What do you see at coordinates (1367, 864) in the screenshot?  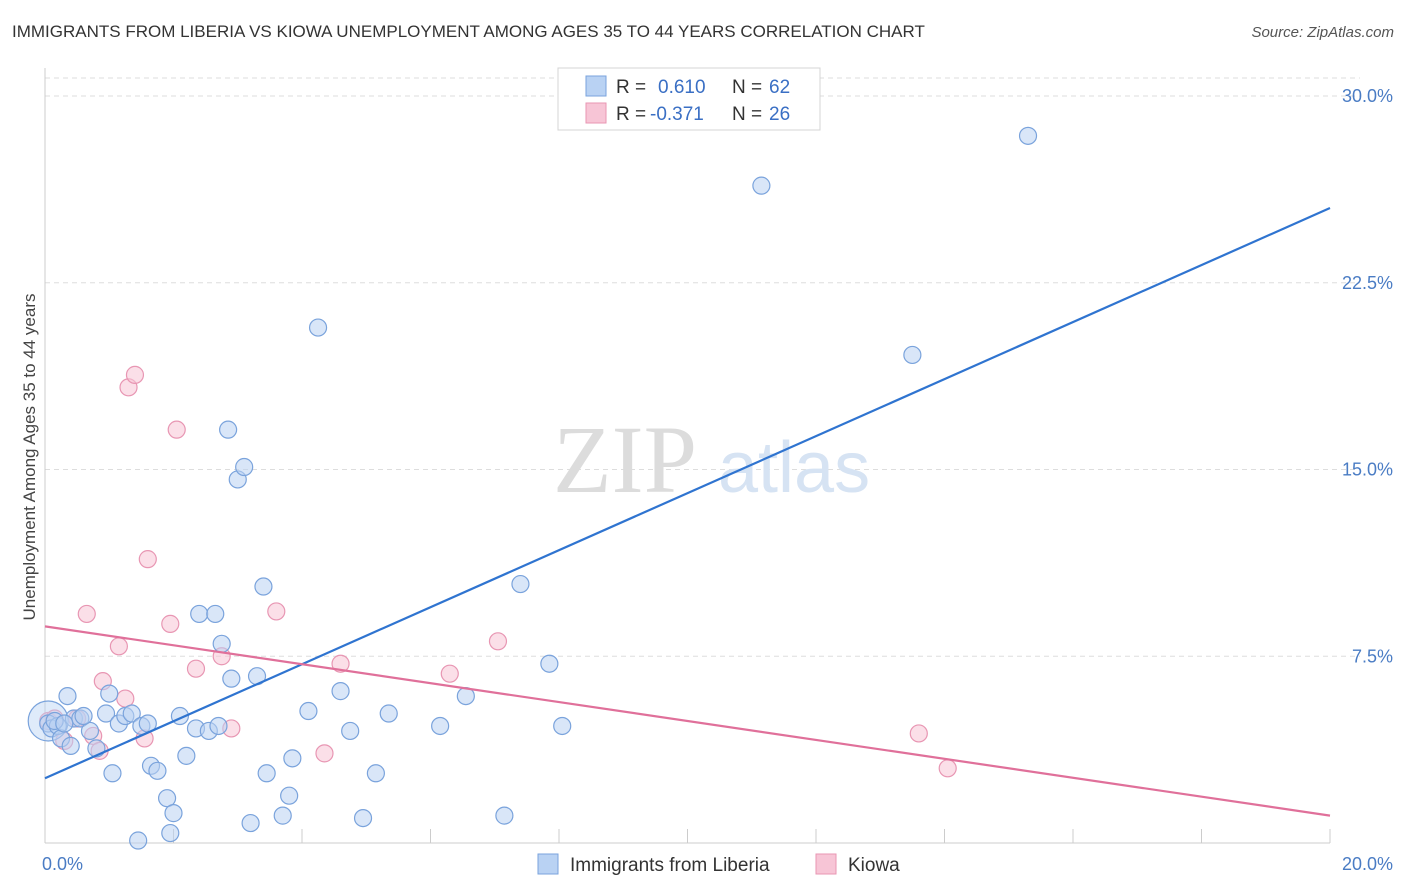 I see `x-tick-label-1: 20.0%` at bounding box center [1367, 864].